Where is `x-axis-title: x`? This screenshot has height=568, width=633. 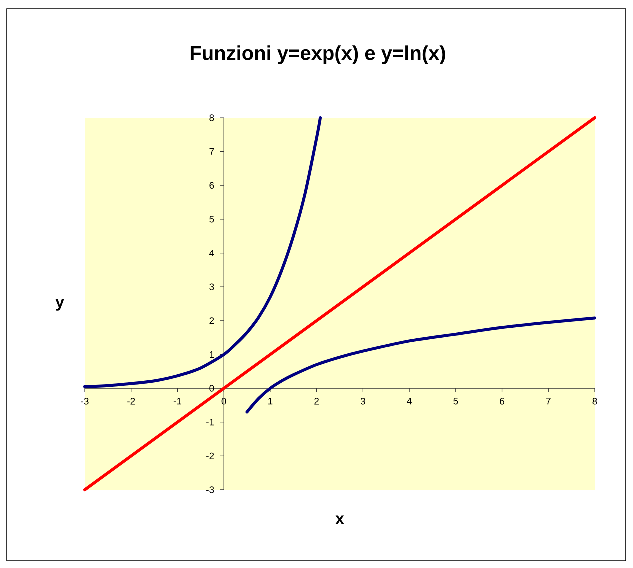 x-axis-title: x is located at coordinates (340, 520).